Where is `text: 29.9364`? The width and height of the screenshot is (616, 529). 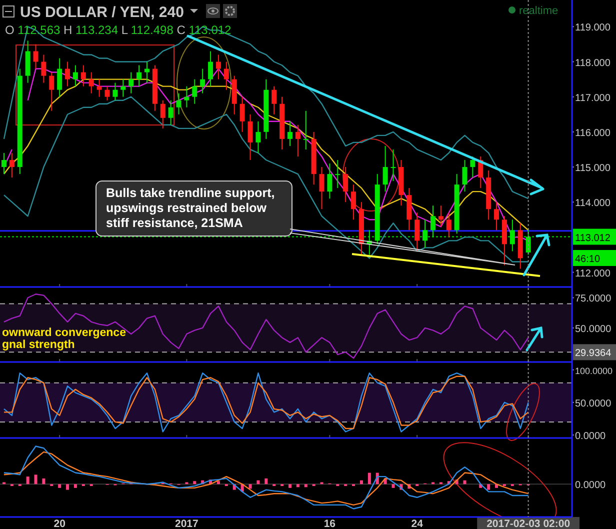 text: 29.9364 is located at coordinates (593, 354).